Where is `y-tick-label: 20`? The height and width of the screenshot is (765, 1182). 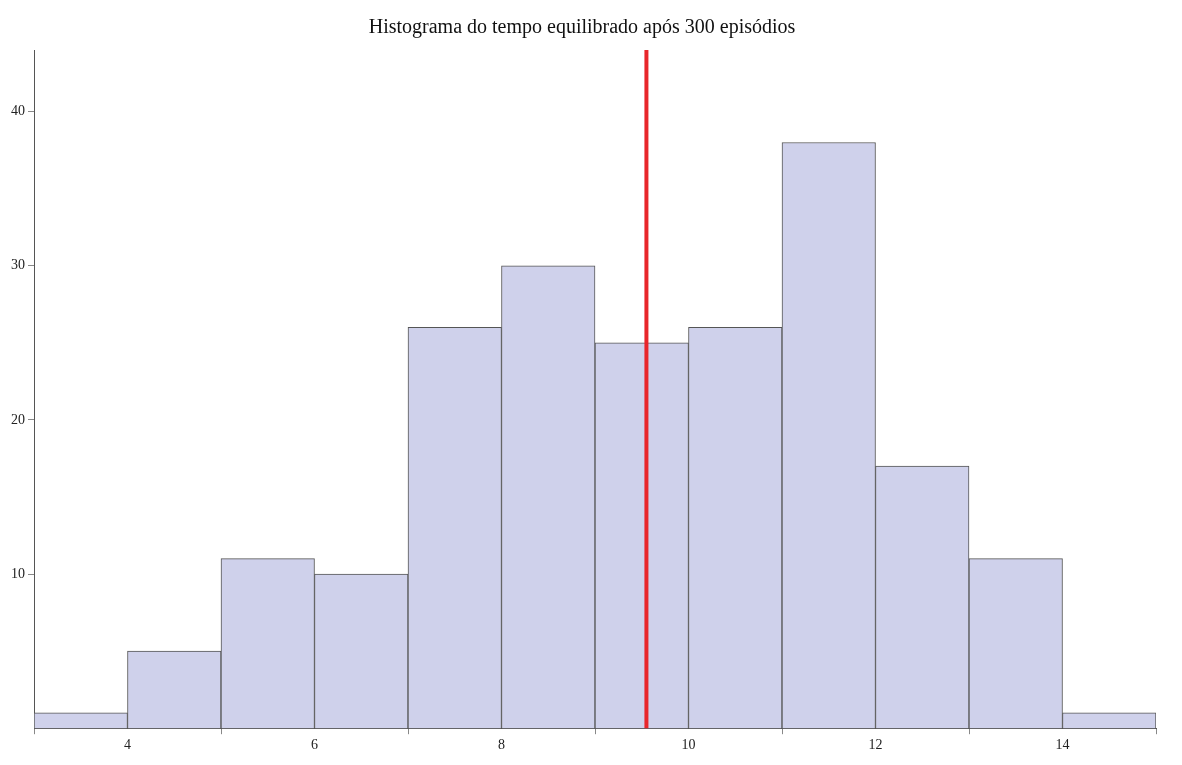
y-tick-label: 20 is located at coordinates (18, 419).